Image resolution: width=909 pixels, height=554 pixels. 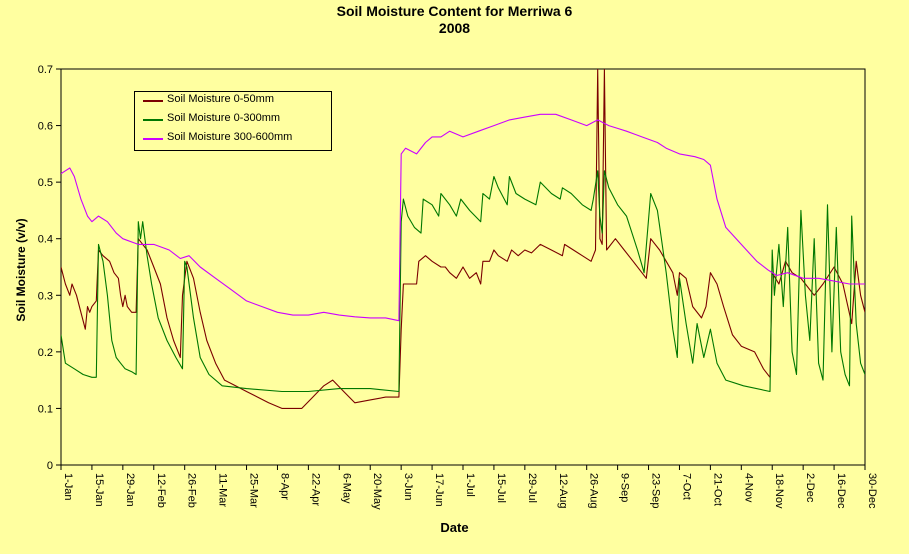 I want to click on y-tick-label-4: 0.4, so click(x=45, y=240).